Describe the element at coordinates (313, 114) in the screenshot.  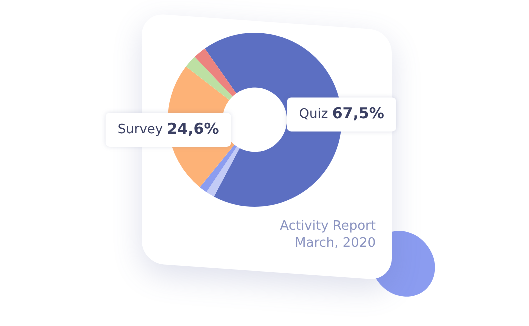
I see `slice-label: Quiz` at that location.